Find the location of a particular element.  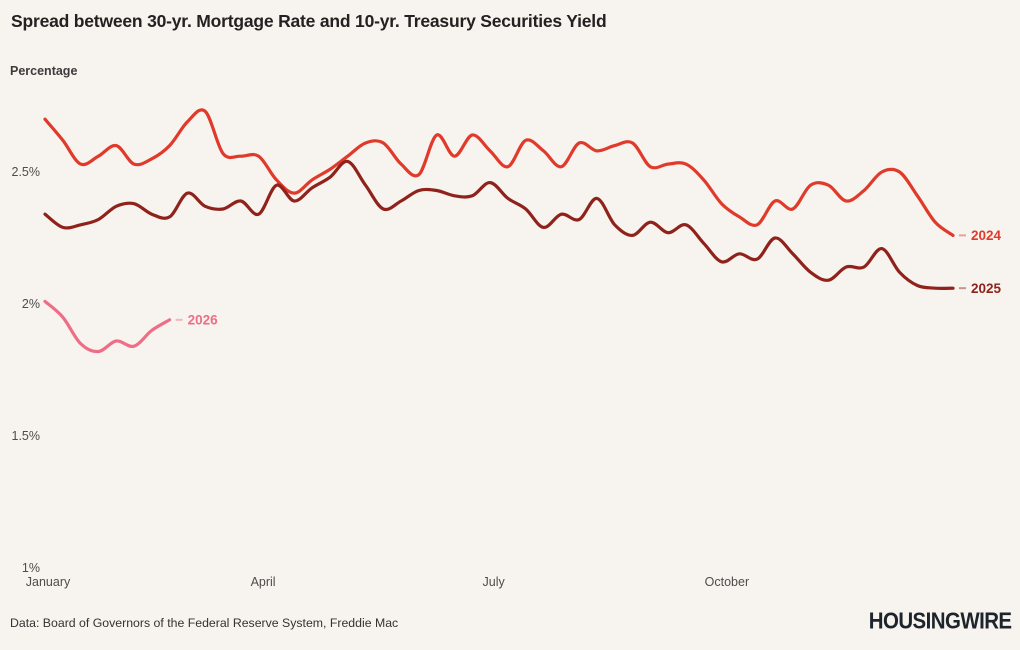

x-axis-tick-label: July is located at coordinates (494, 582).